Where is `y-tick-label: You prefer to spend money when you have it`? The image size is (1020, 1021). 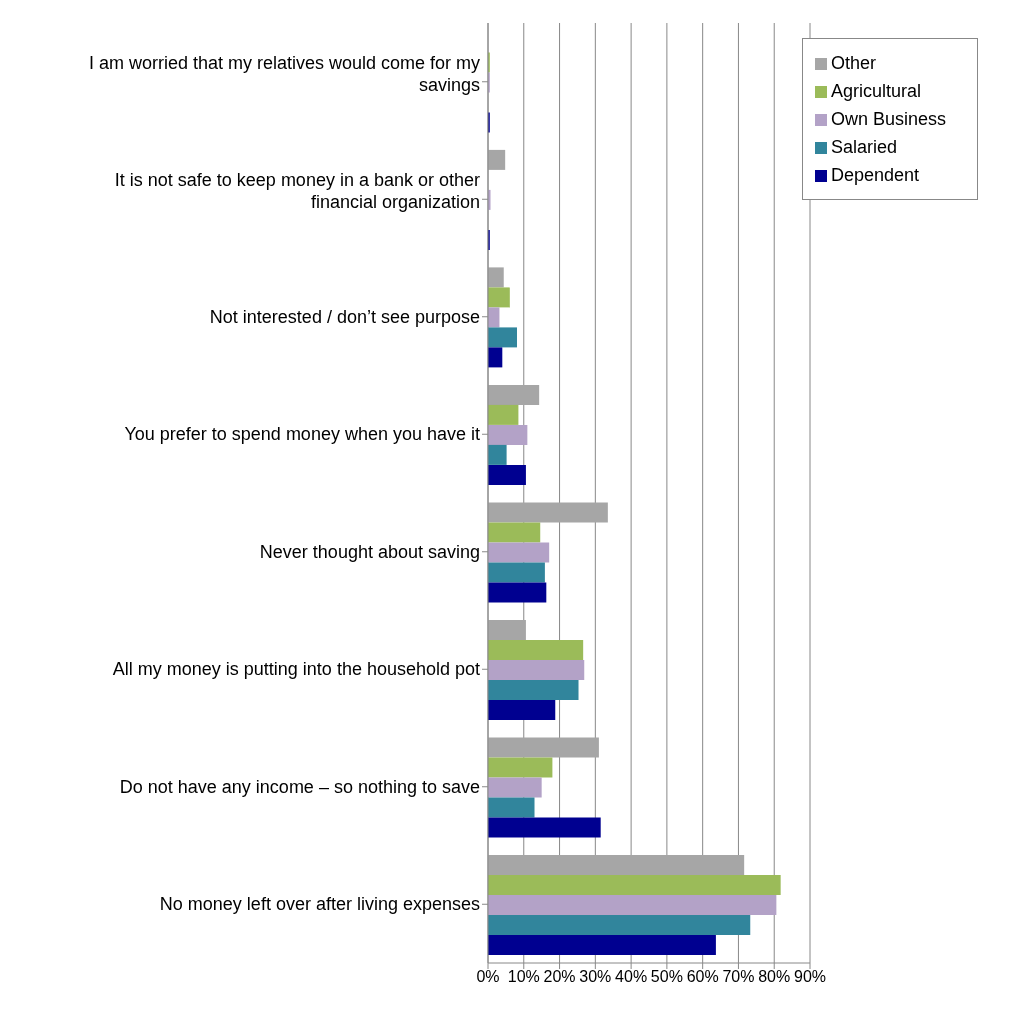 y-tick-label: You prefer to spend money when you have it is located at coordinates (302, 434).